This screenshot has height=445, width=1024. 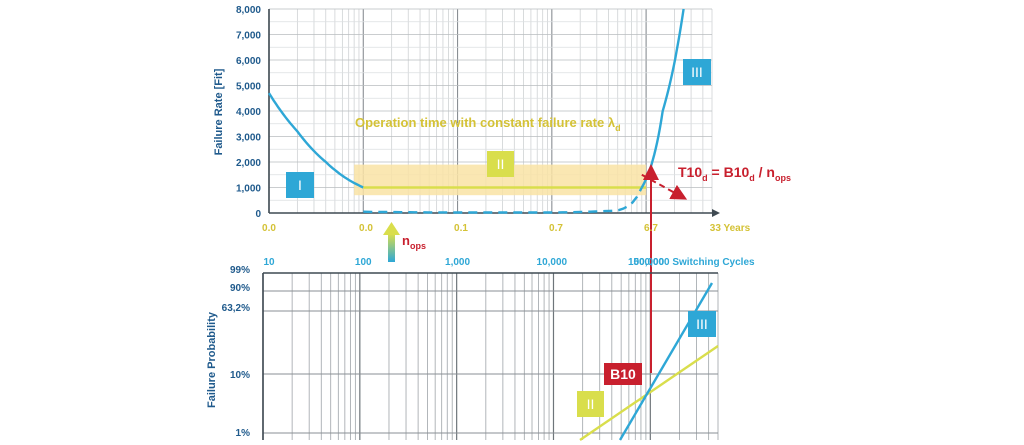 What do you see at coordinates (236, 352) in the screenshot?
I see `bottom-y-ticks: 99% 90% 63,2% 10% 1%` at bounding box center [236, 352].